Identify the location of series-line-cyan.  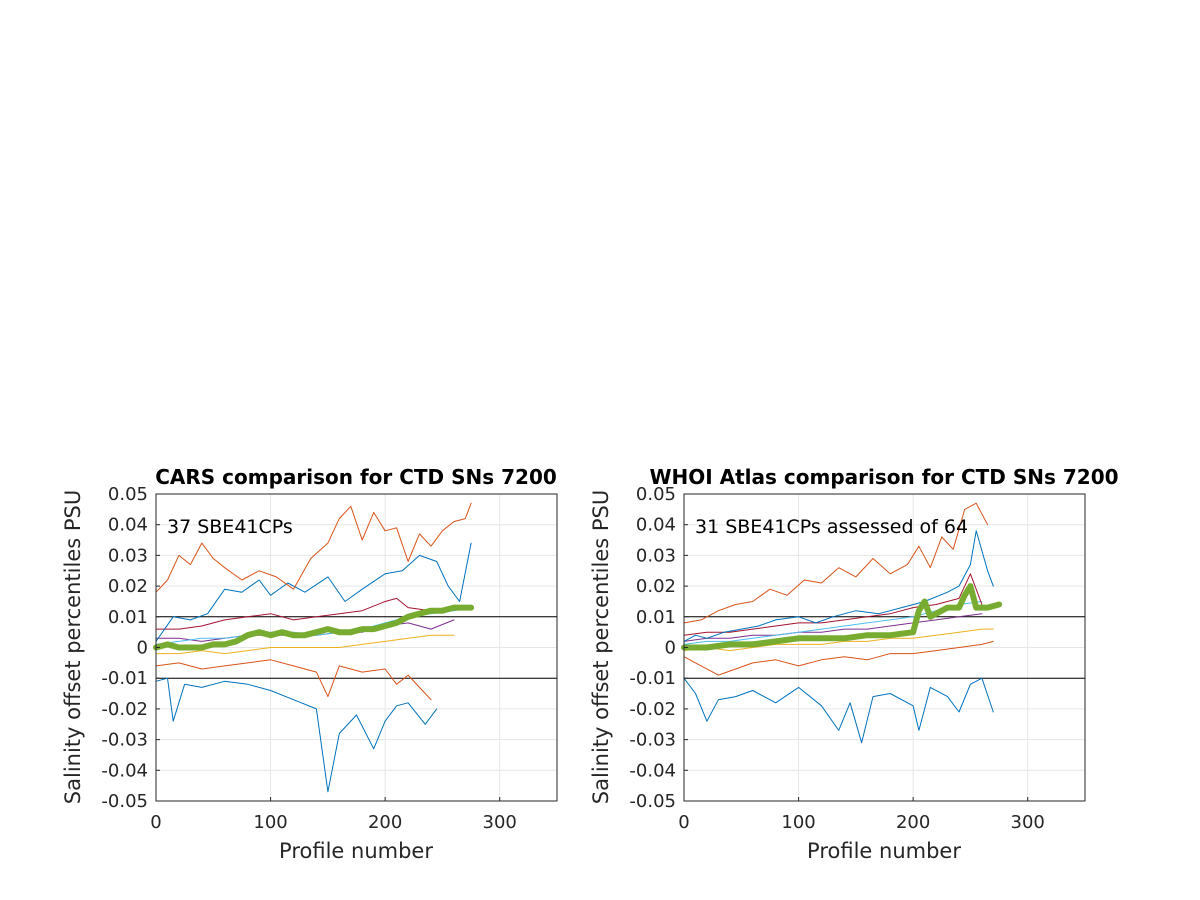
(833, 623).